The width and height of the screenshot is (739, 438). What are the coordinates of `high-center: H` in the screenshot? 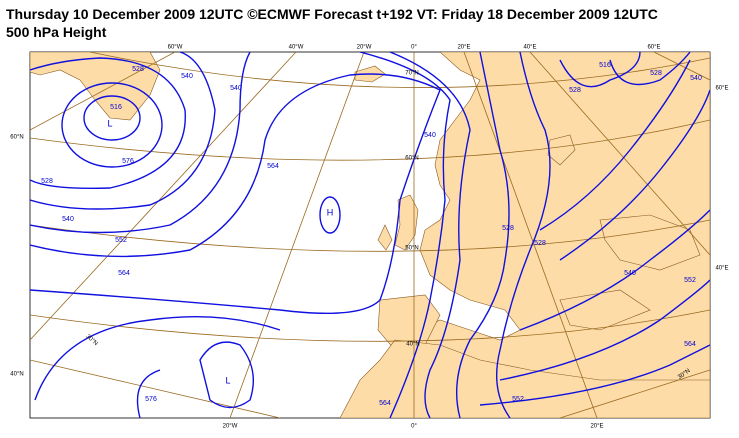 It's located at (330, 212).